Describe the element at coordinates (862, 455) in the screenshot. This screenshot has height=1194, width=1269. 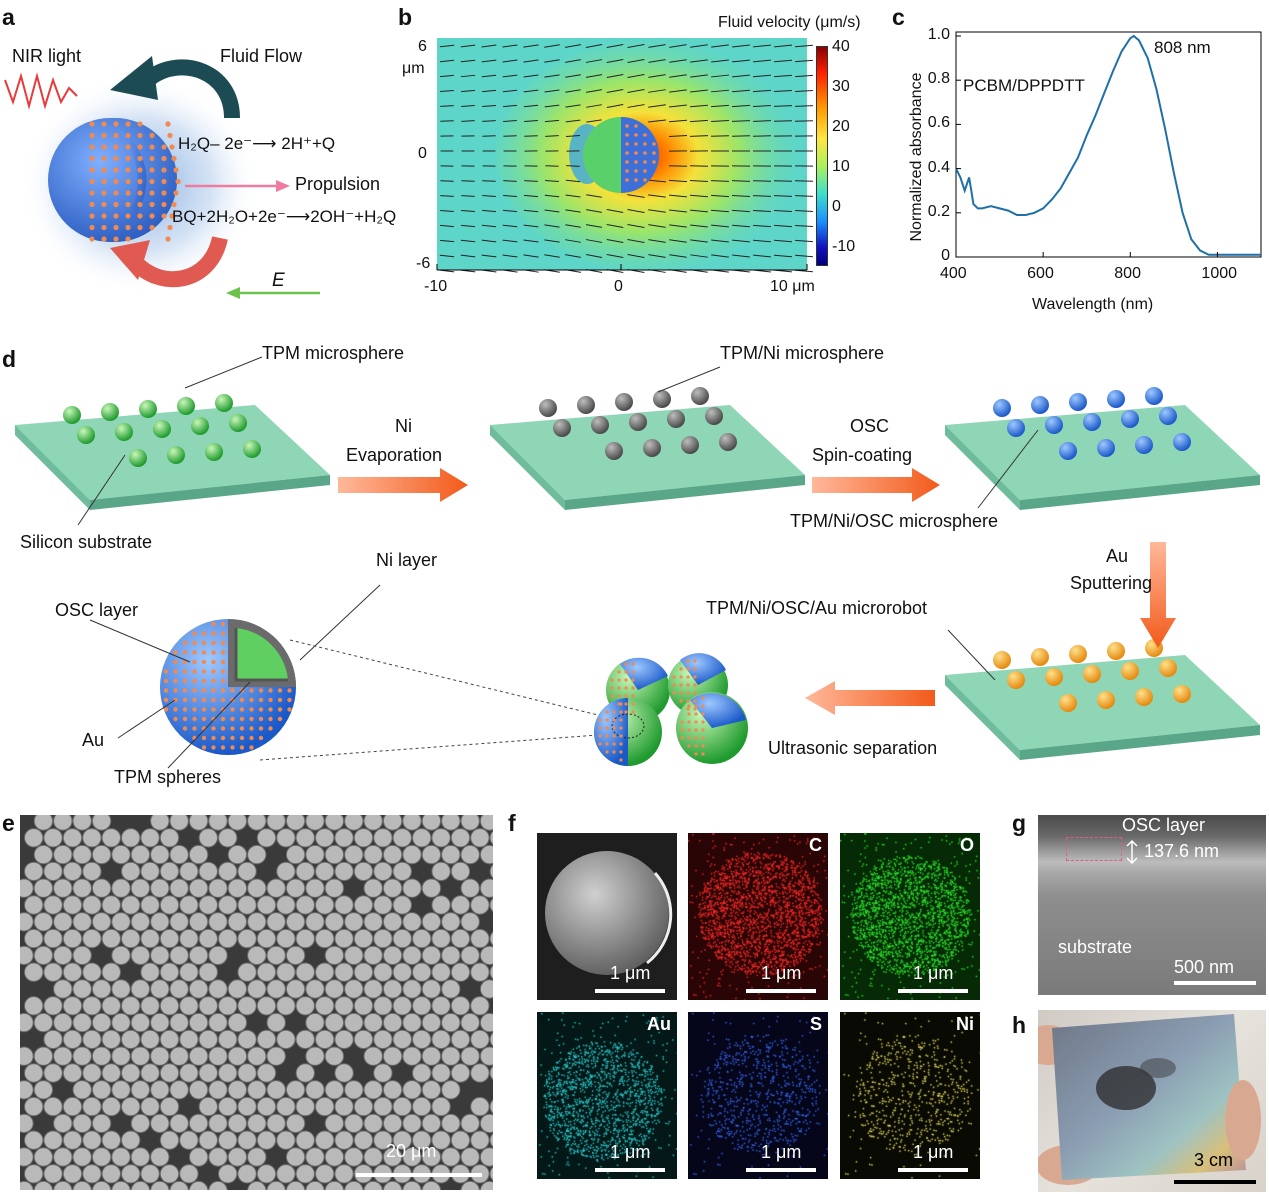
I see `label-spin-coating-step: Spin-coating` at that location.